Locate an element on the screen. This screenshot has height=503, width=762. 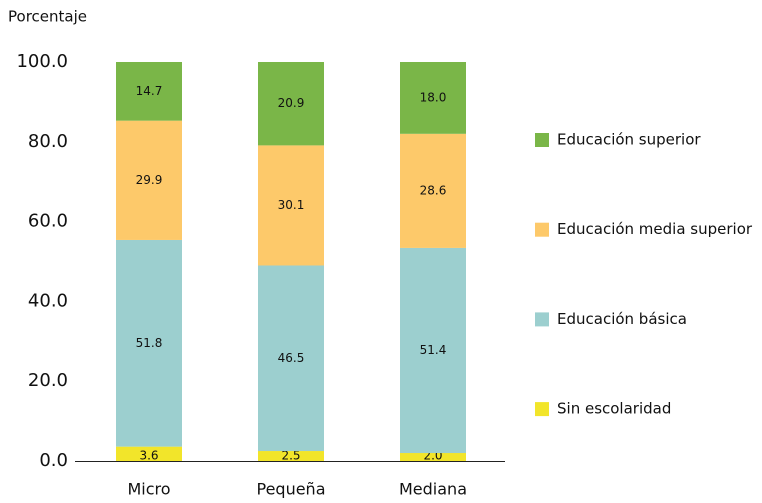
y-tick-label: 80.0 is located at coordinates (48, 141).